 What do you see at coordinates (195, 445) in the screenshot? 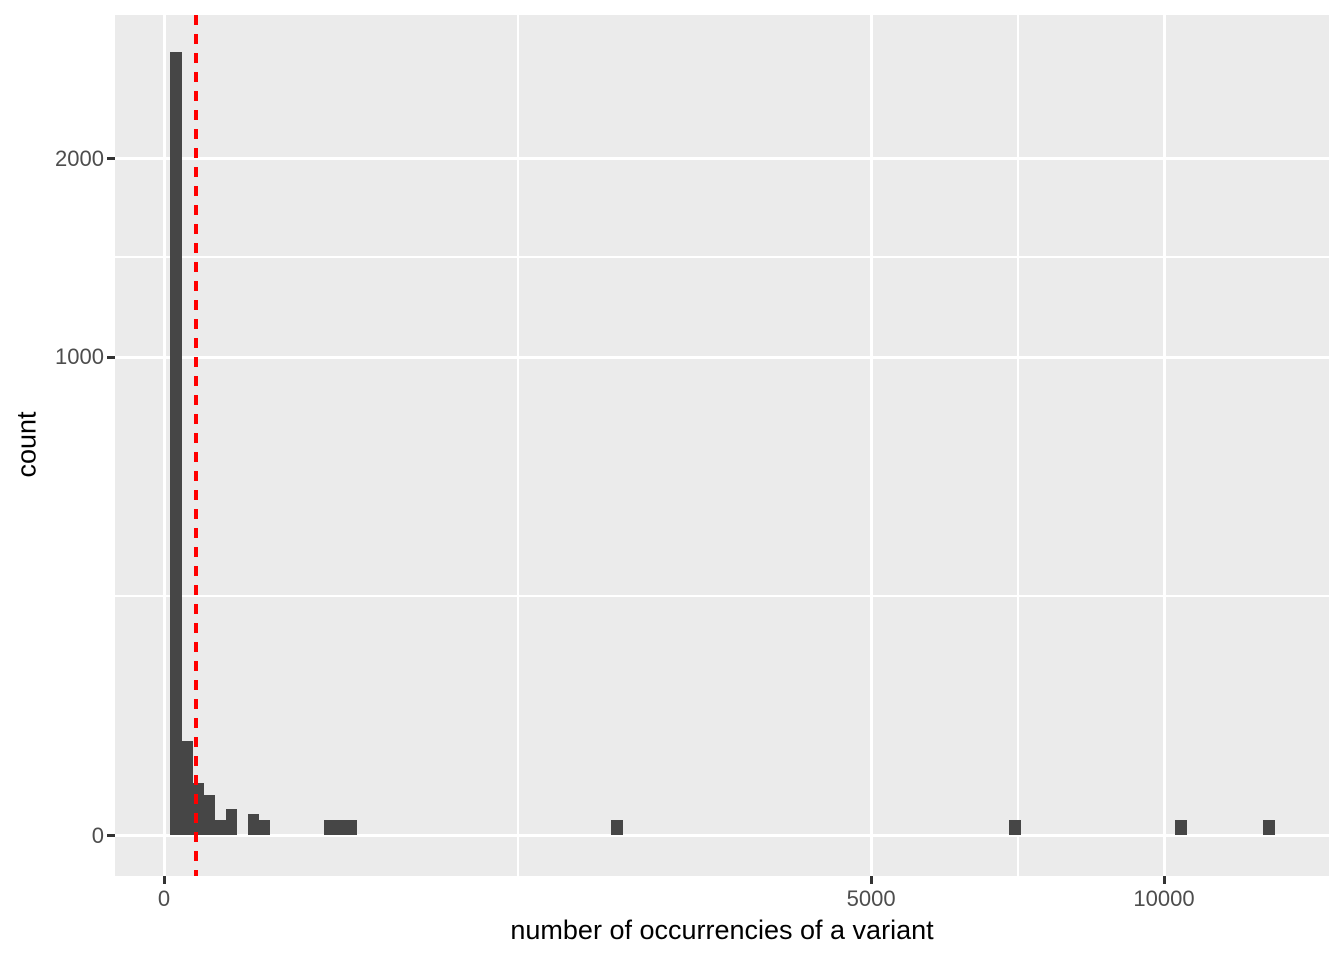
I see `threshold-vline` at bounding box center [195, 445].